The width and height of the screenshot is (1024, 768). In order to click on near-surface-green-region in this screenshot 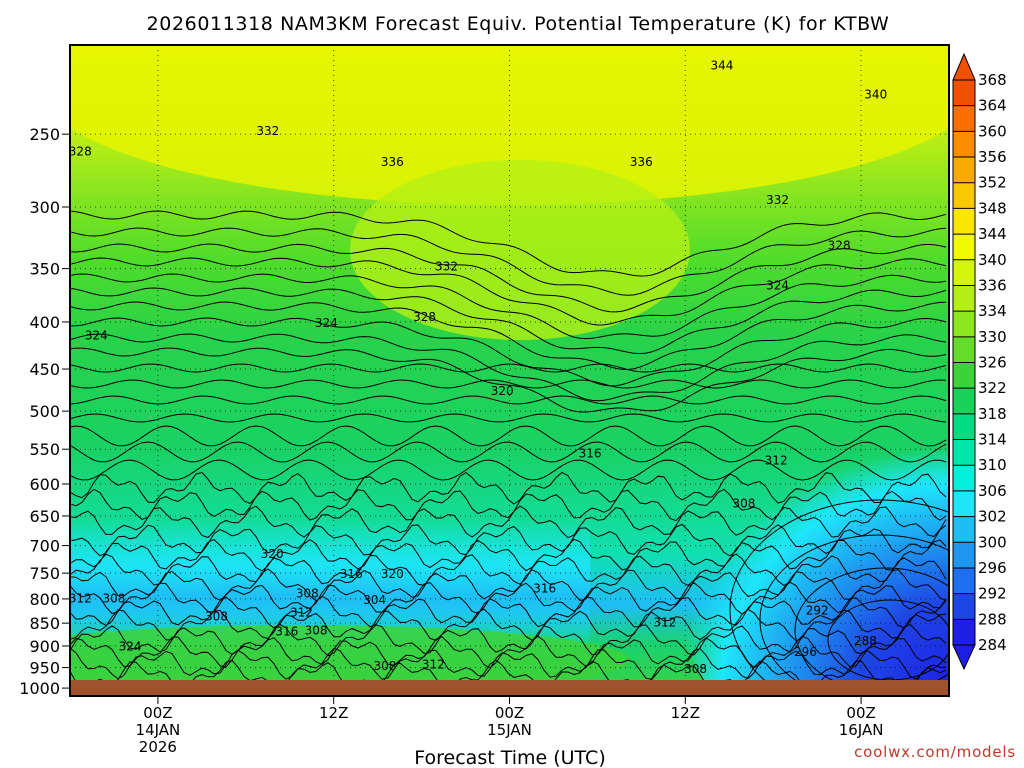, I will do `click(350, 660)`.